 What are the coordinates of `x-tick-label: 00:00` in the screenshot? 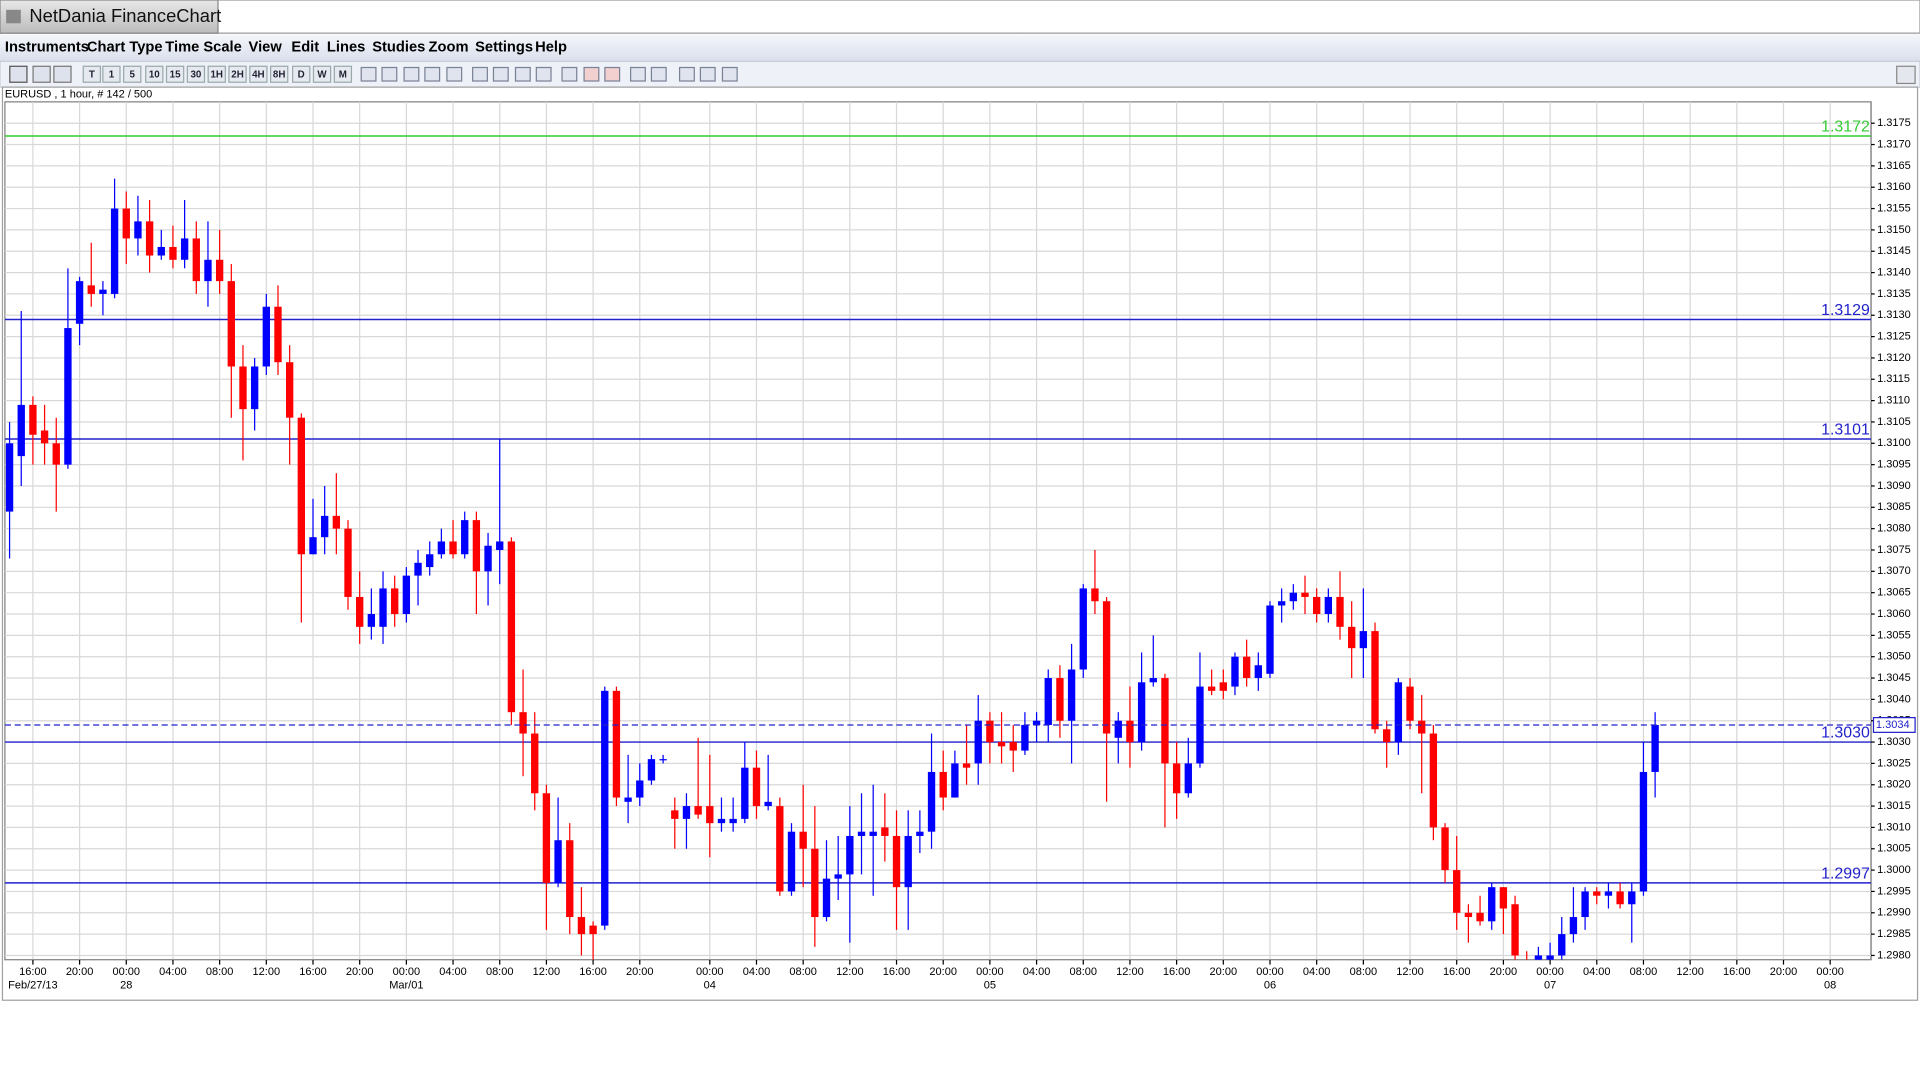 It's located at (1830, 972).